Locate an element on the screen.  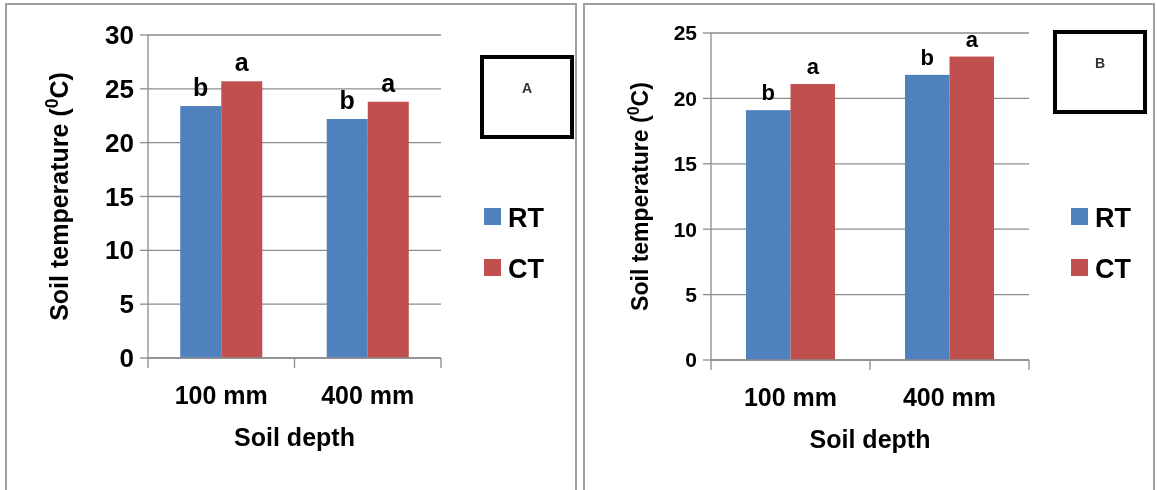
y-tick-label: 30 is located at coordinates (119, 35).